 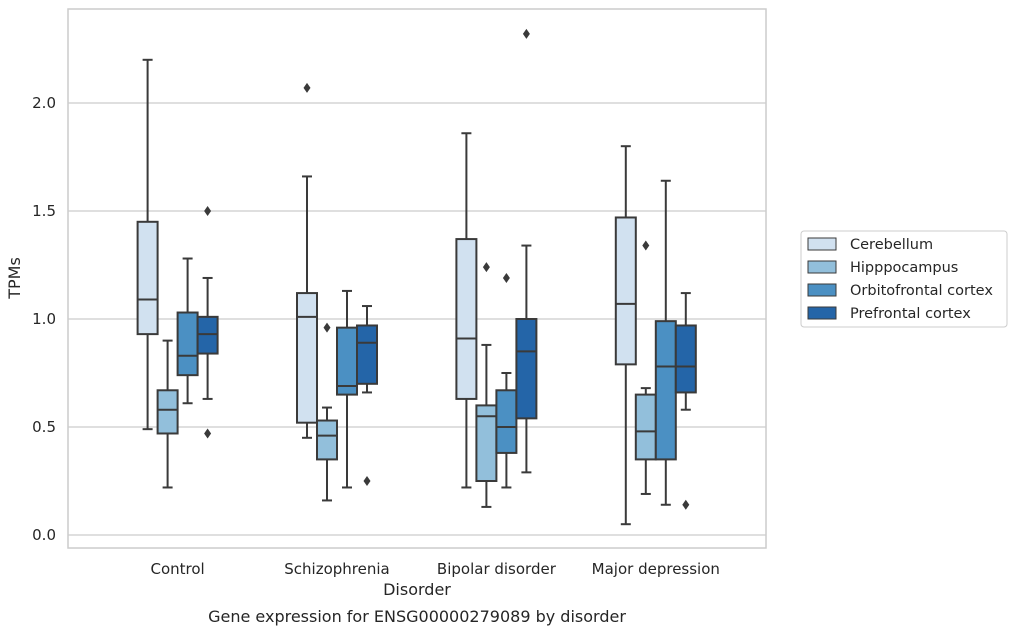 What do you see at coordinates (656, 569) in the screenshot?
I see `x-tick-label: Major depression` at bounding box center [656, 569].